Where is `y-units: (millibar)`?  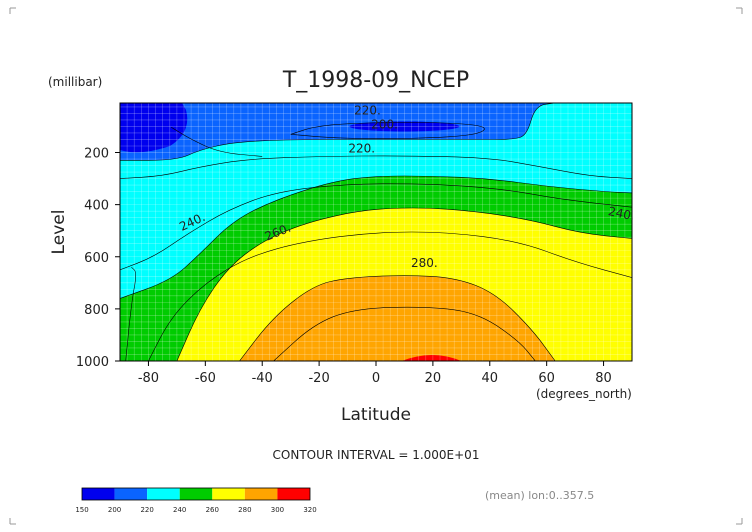 y-units: (millibar) is located at coordinates (75, 82).